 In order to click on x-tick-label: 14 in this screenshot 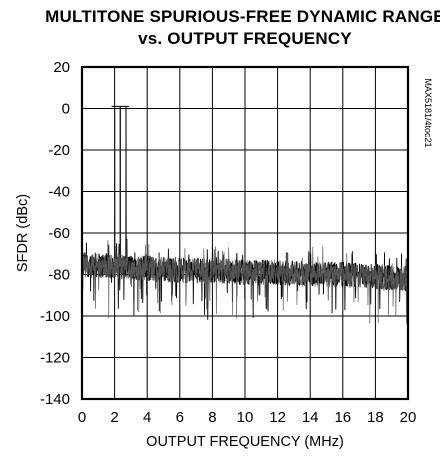, I will do `click(310, 417)`.